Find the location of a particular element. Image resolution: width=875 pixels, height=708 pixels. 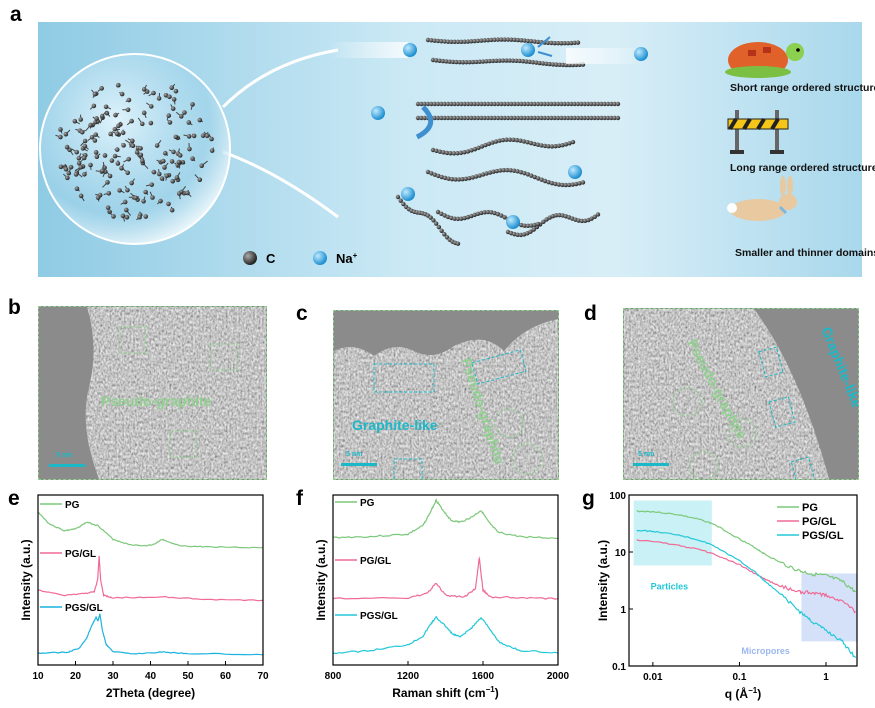

zoom-line-top is located at coordinates (280, 78).